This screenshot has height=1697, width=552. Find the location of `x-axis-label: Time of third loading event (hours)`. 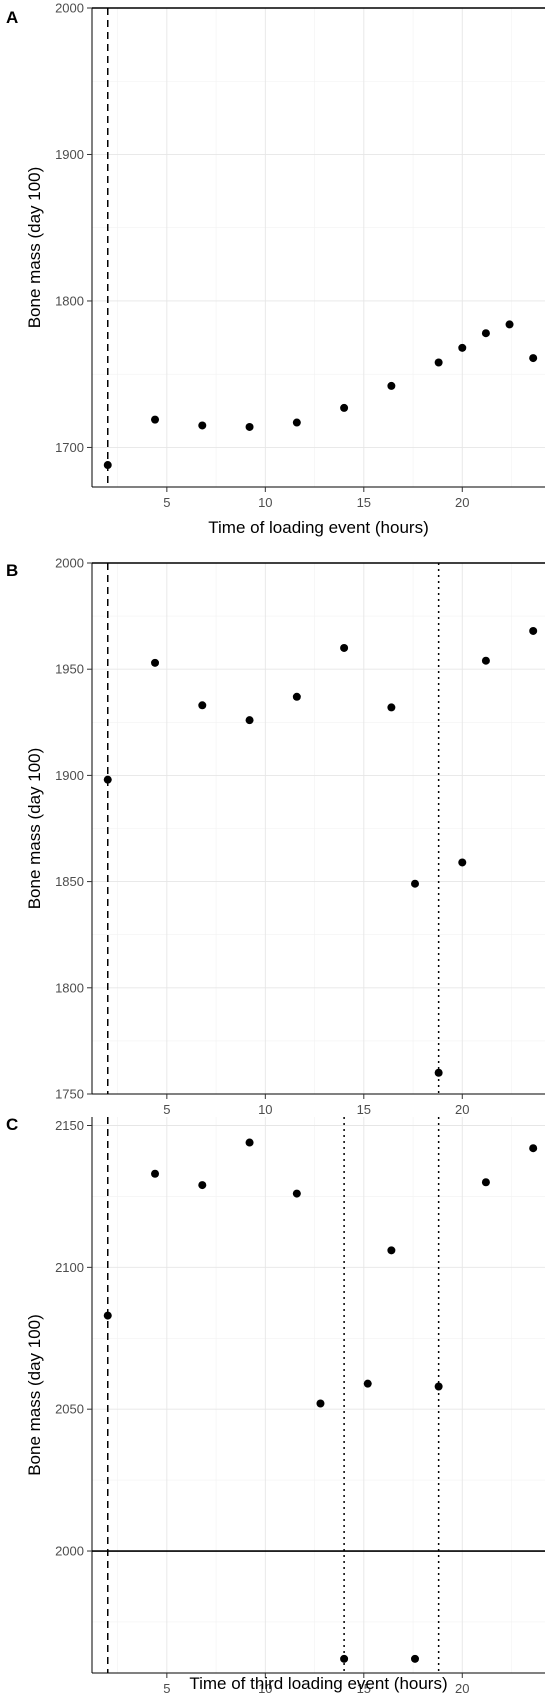

x-axis-label: Time of third loading event (hours) is located at coordinates (318, 1683).